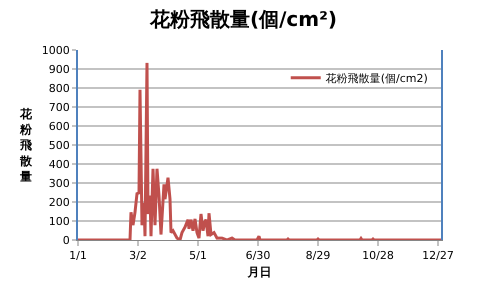 This screenshot has width=487, height=295. I want to click on x-axis-title: 月日, so click(259, 272).